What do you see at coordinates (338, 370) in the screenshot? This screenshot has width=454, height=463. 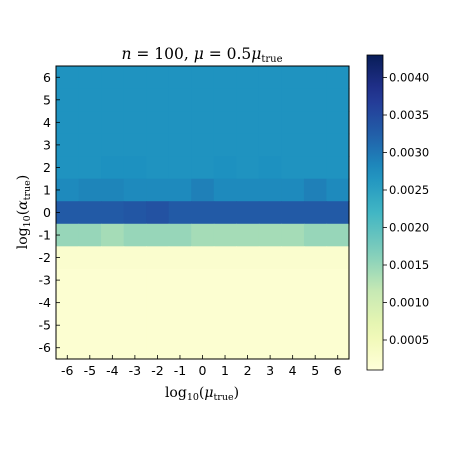 I see `x-tick-label: 6` at bounding box center [338, 370].